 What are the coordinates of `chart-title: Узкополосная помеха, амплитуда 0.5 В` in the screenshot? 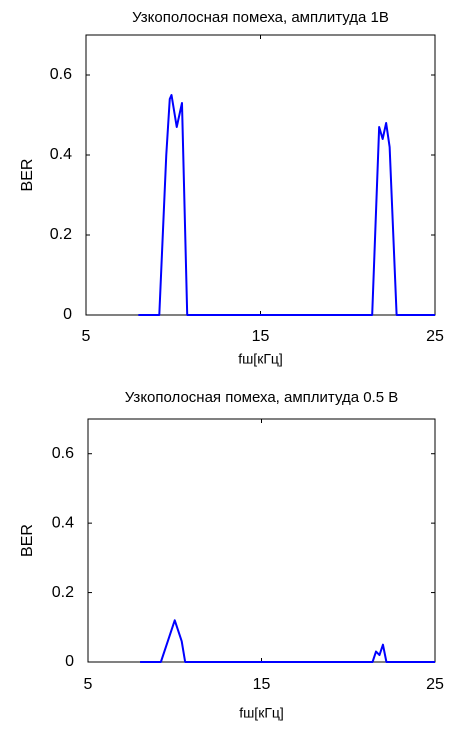 It's located at (262, 397).